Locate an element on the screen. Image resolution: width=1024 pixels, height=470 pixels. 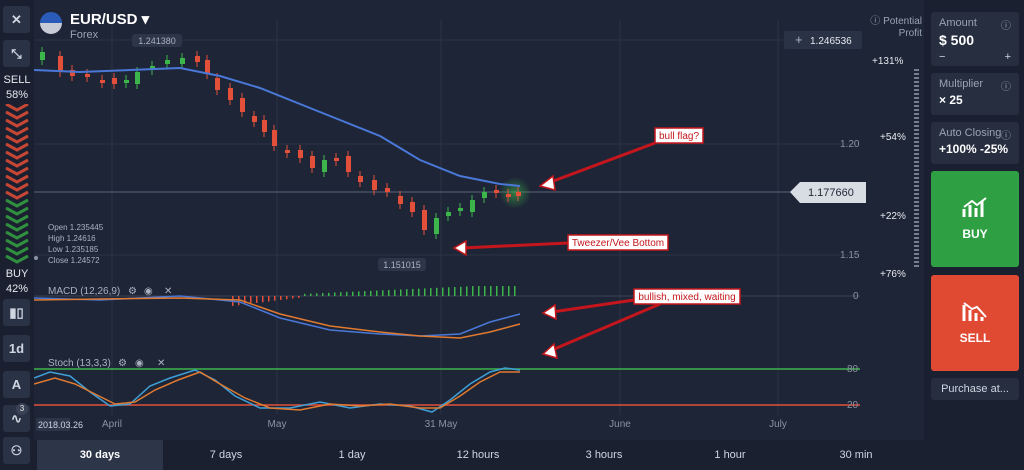
sell-chart-down-icon is located at coordinates (974, 311).